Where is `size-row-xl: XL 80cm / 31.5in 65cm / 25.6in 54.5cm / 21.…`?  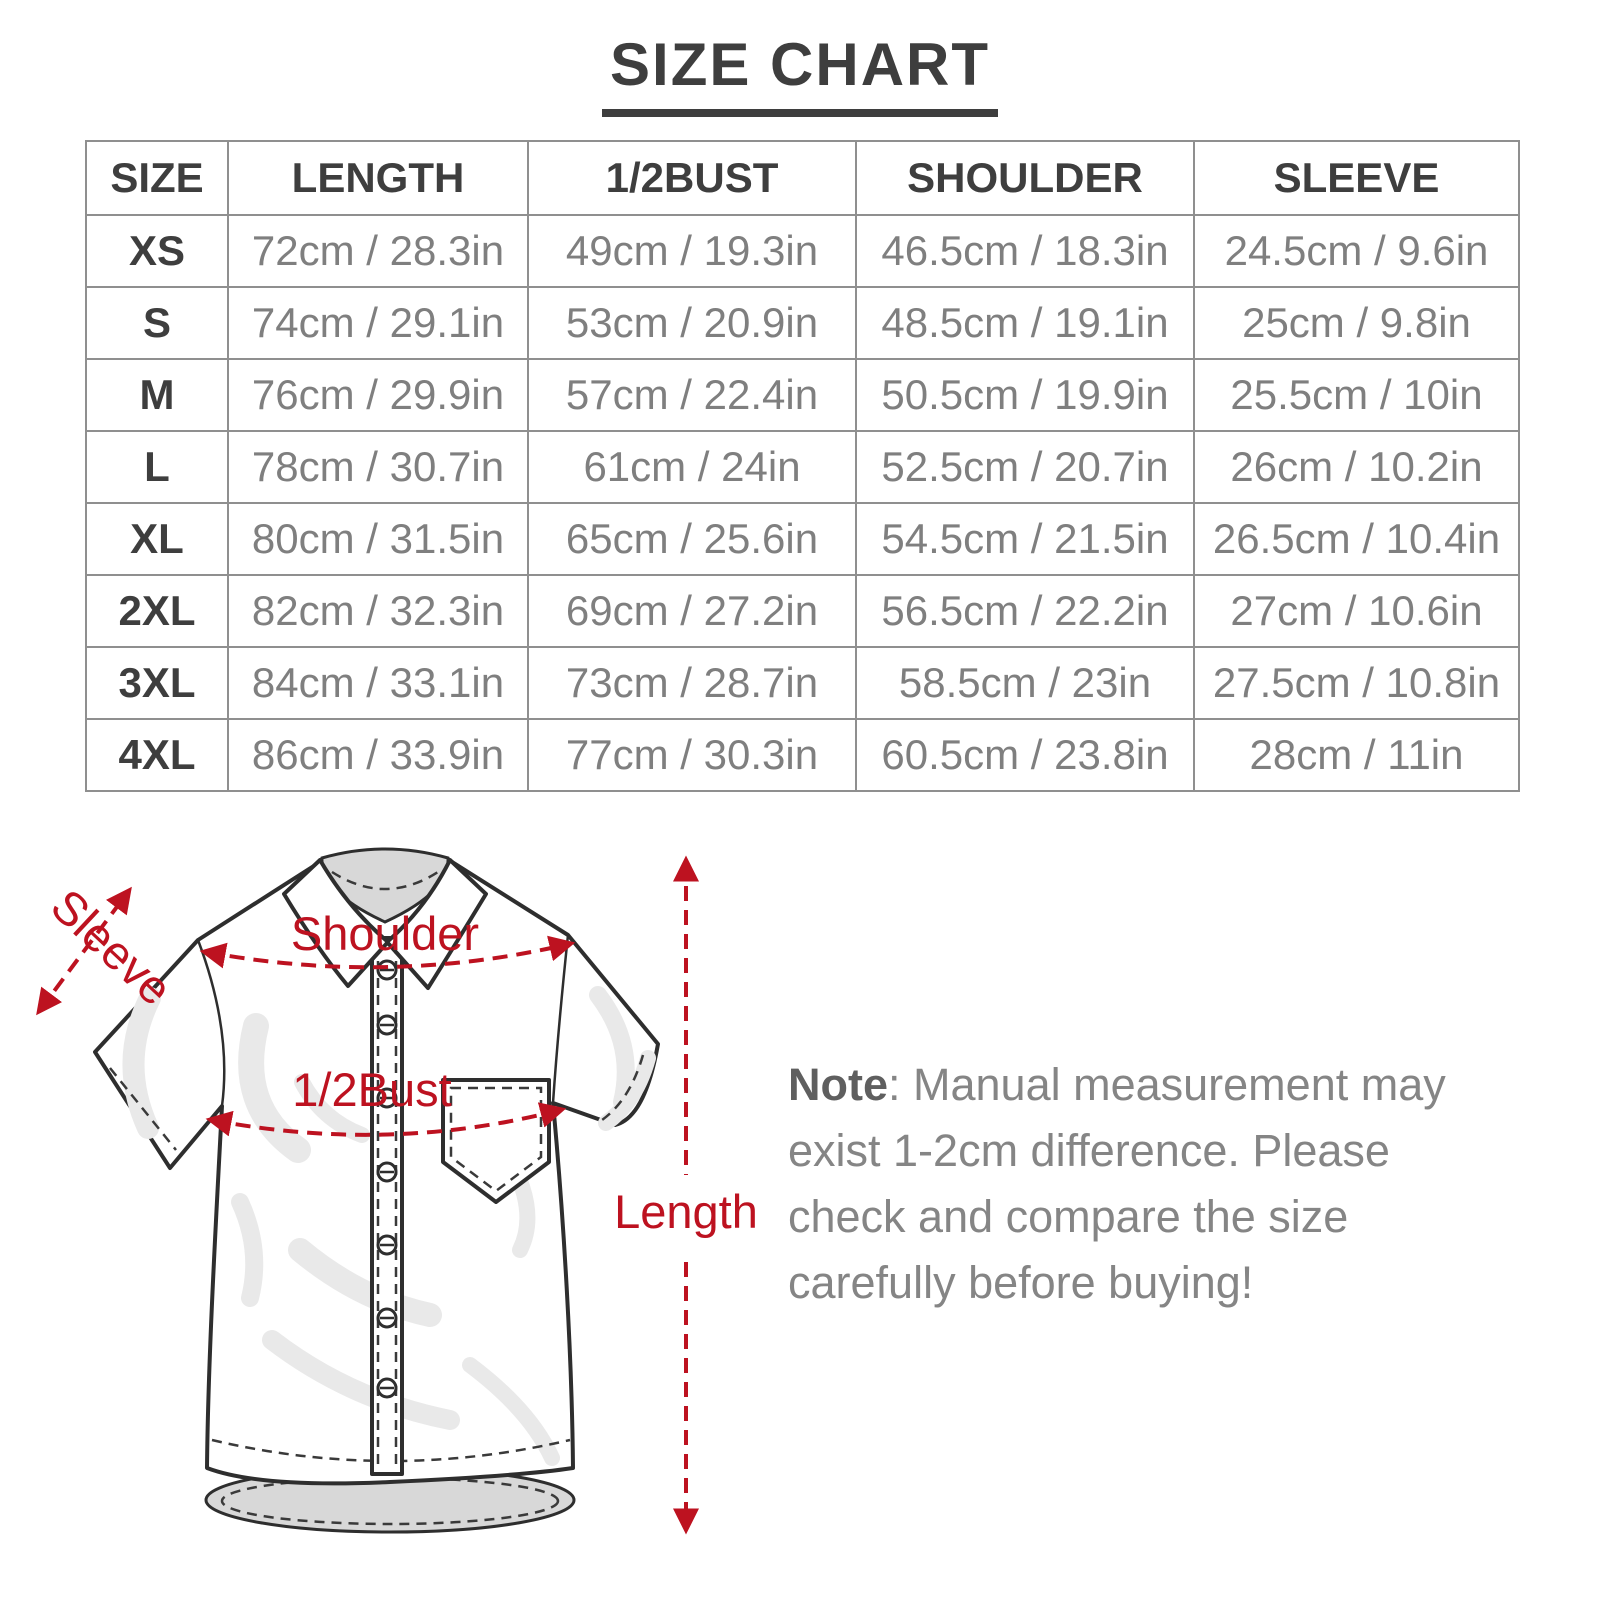
size-row-xl: XL 80cm / 31.5in 65cm / 25.6in 54.5cm / 21.… is located at coordinates (802, 539).